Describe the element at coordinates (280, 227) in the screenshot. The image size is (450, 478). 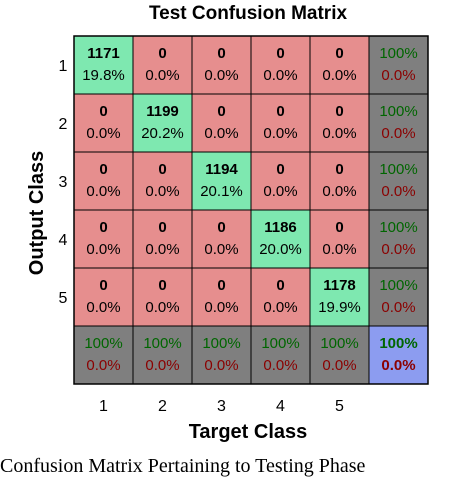
I see `cell-count: 1186` at that location.